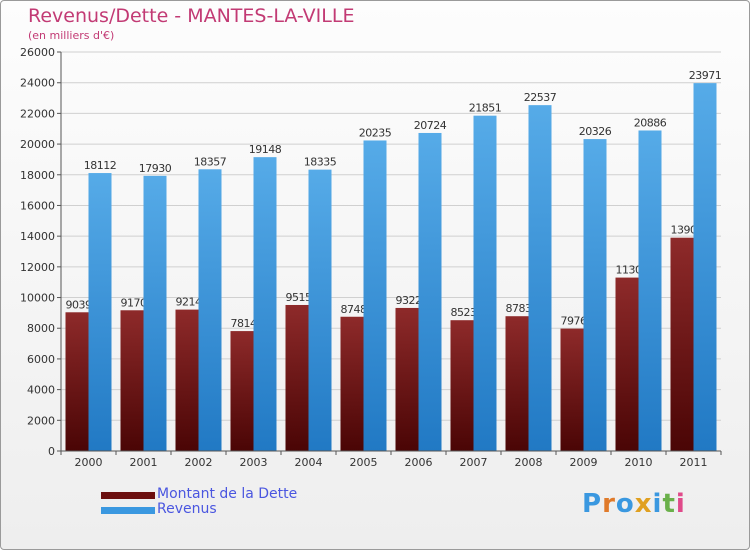 Image resolution: width=750 pixels, height=550 pixels. Describe the element at coordinates (430, 125) in the screenshot. I see `revenus-value-label: 20724` at that location.